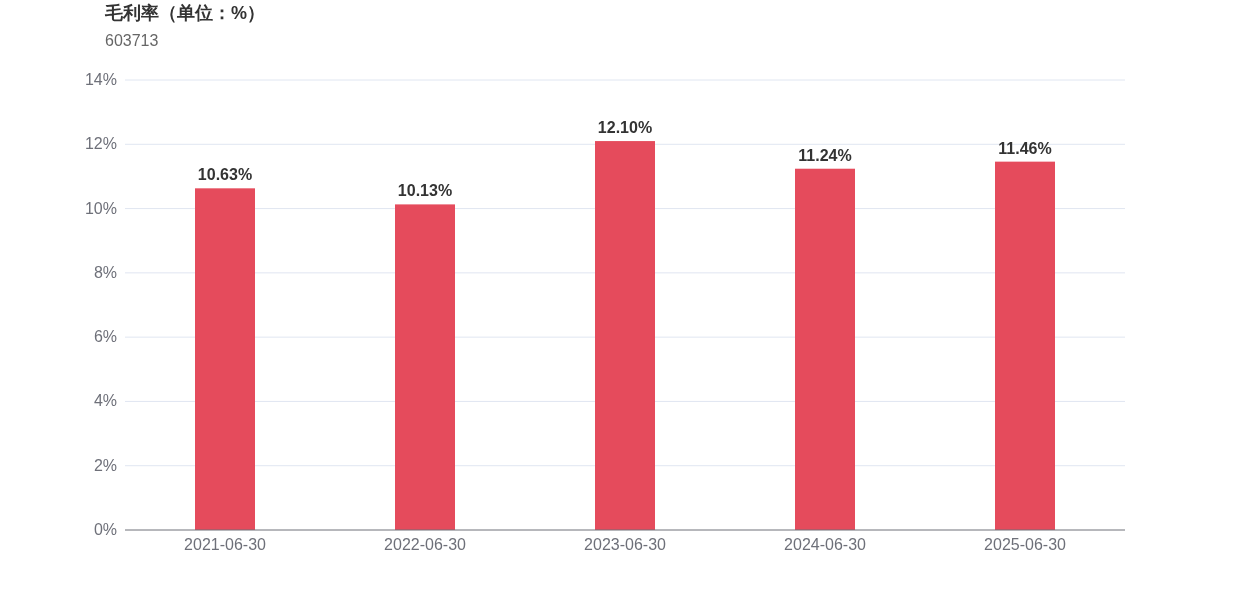 Image resolution: width=1250 pixels, height=600 pixels. What do you see at coordinates (625, 128) in the screenshot?
I see `data-label: 12.10%` at bounding box center [625, 128].